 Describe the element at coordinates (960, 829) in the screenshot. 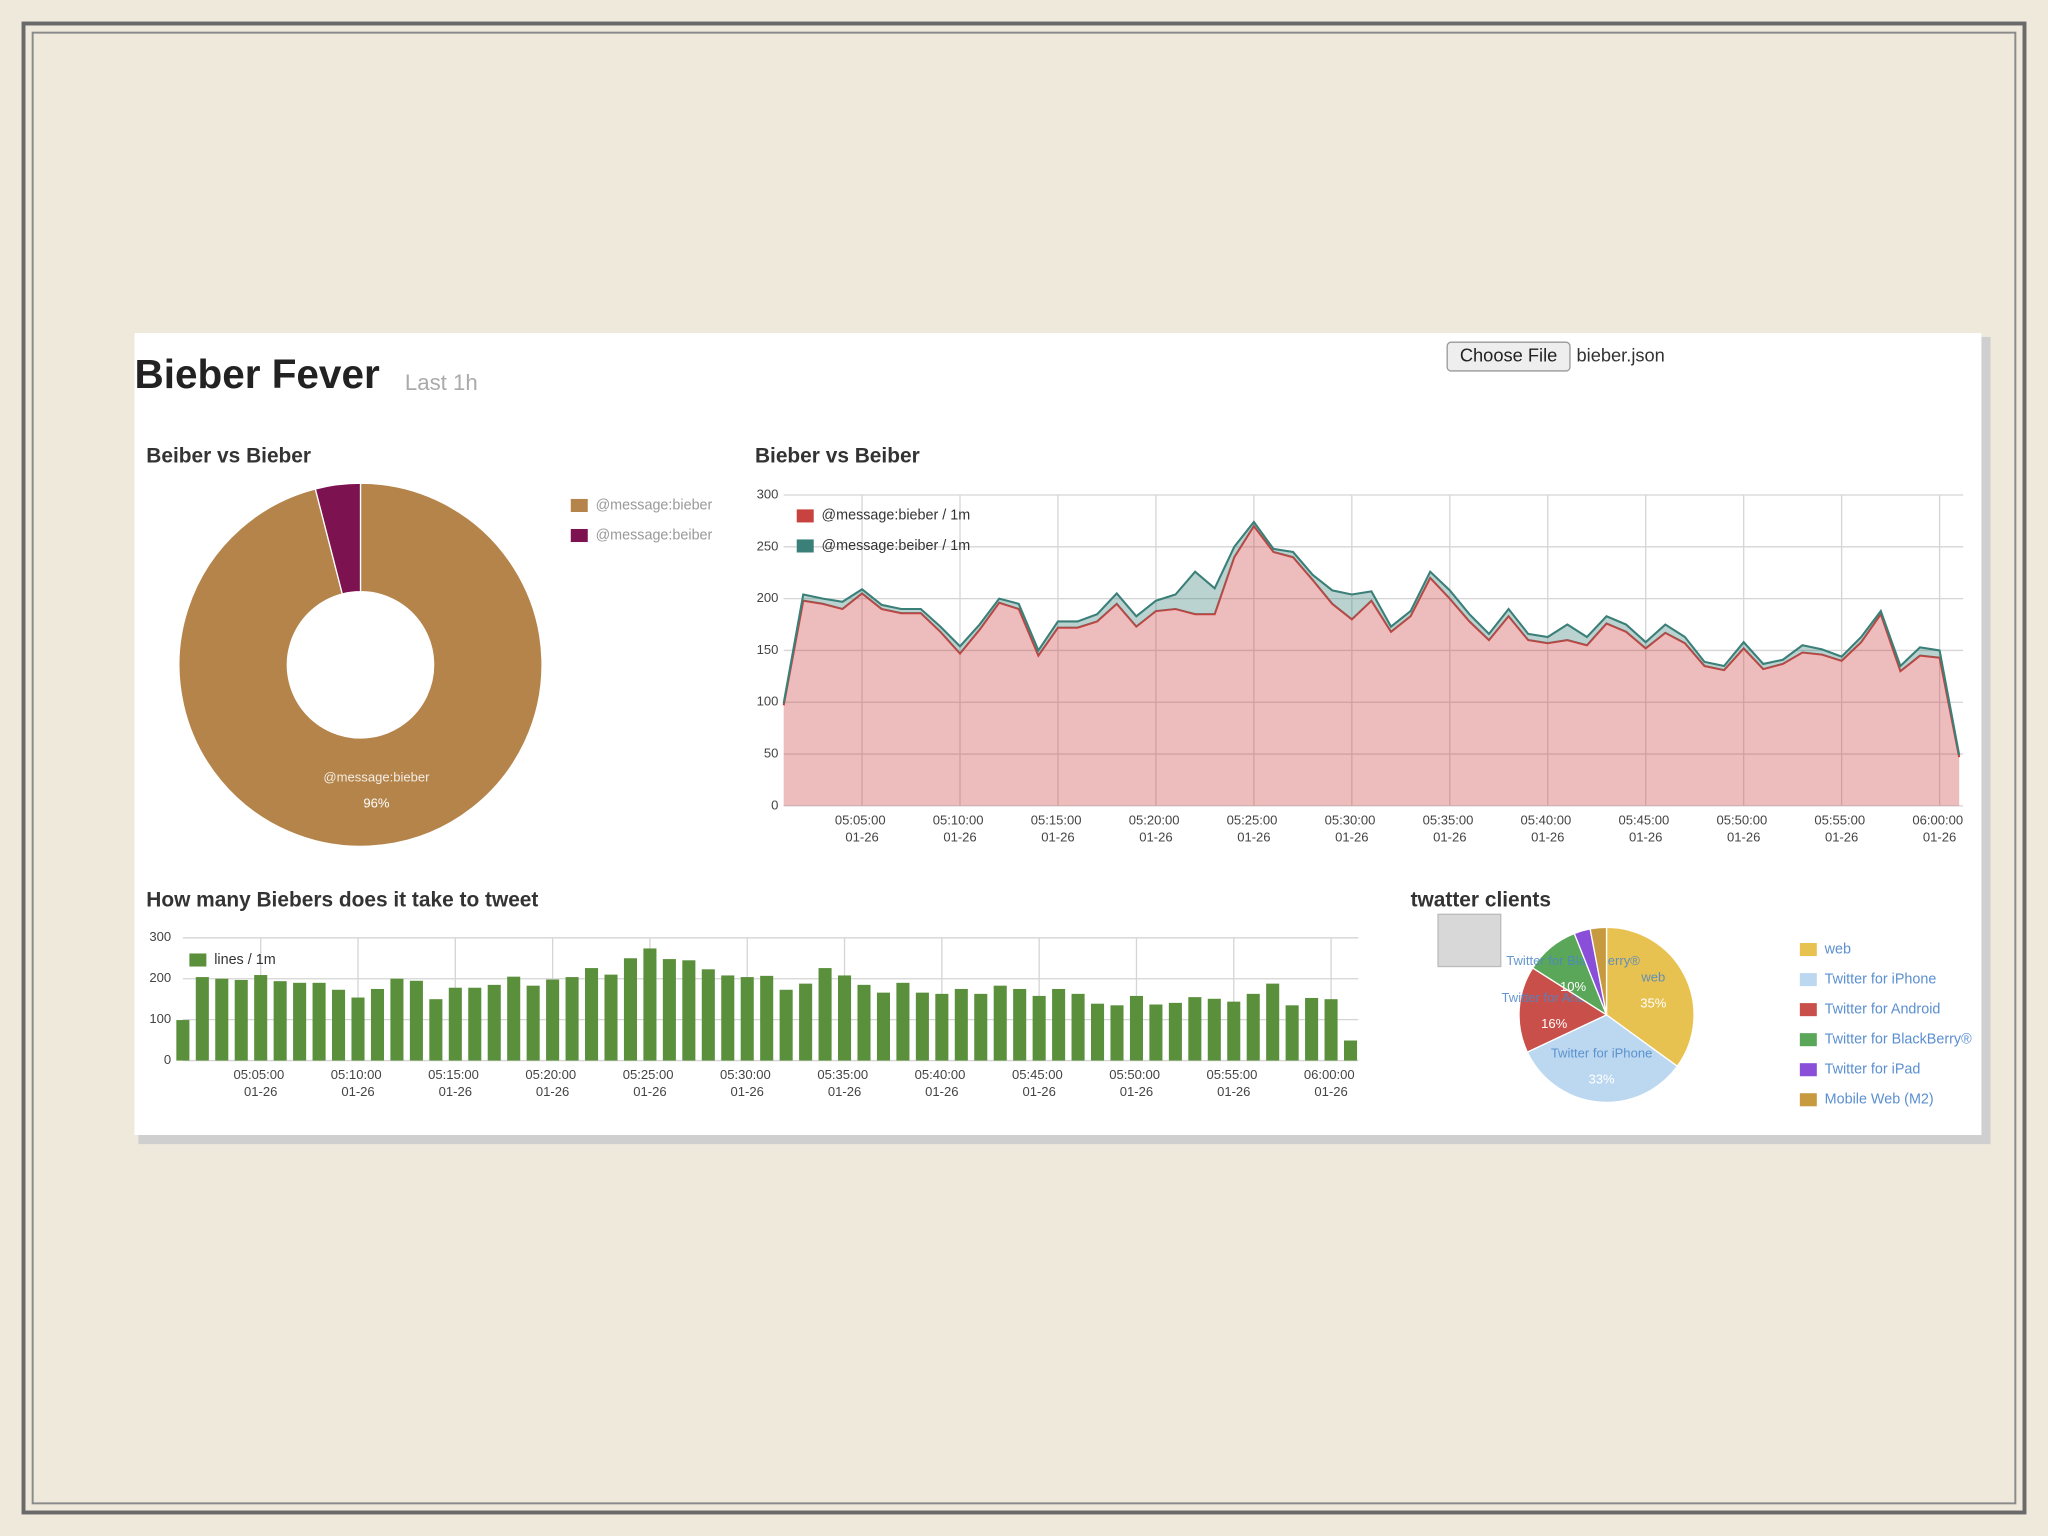

I see `x-tick-label: 05:10:00 01-26` at that location.